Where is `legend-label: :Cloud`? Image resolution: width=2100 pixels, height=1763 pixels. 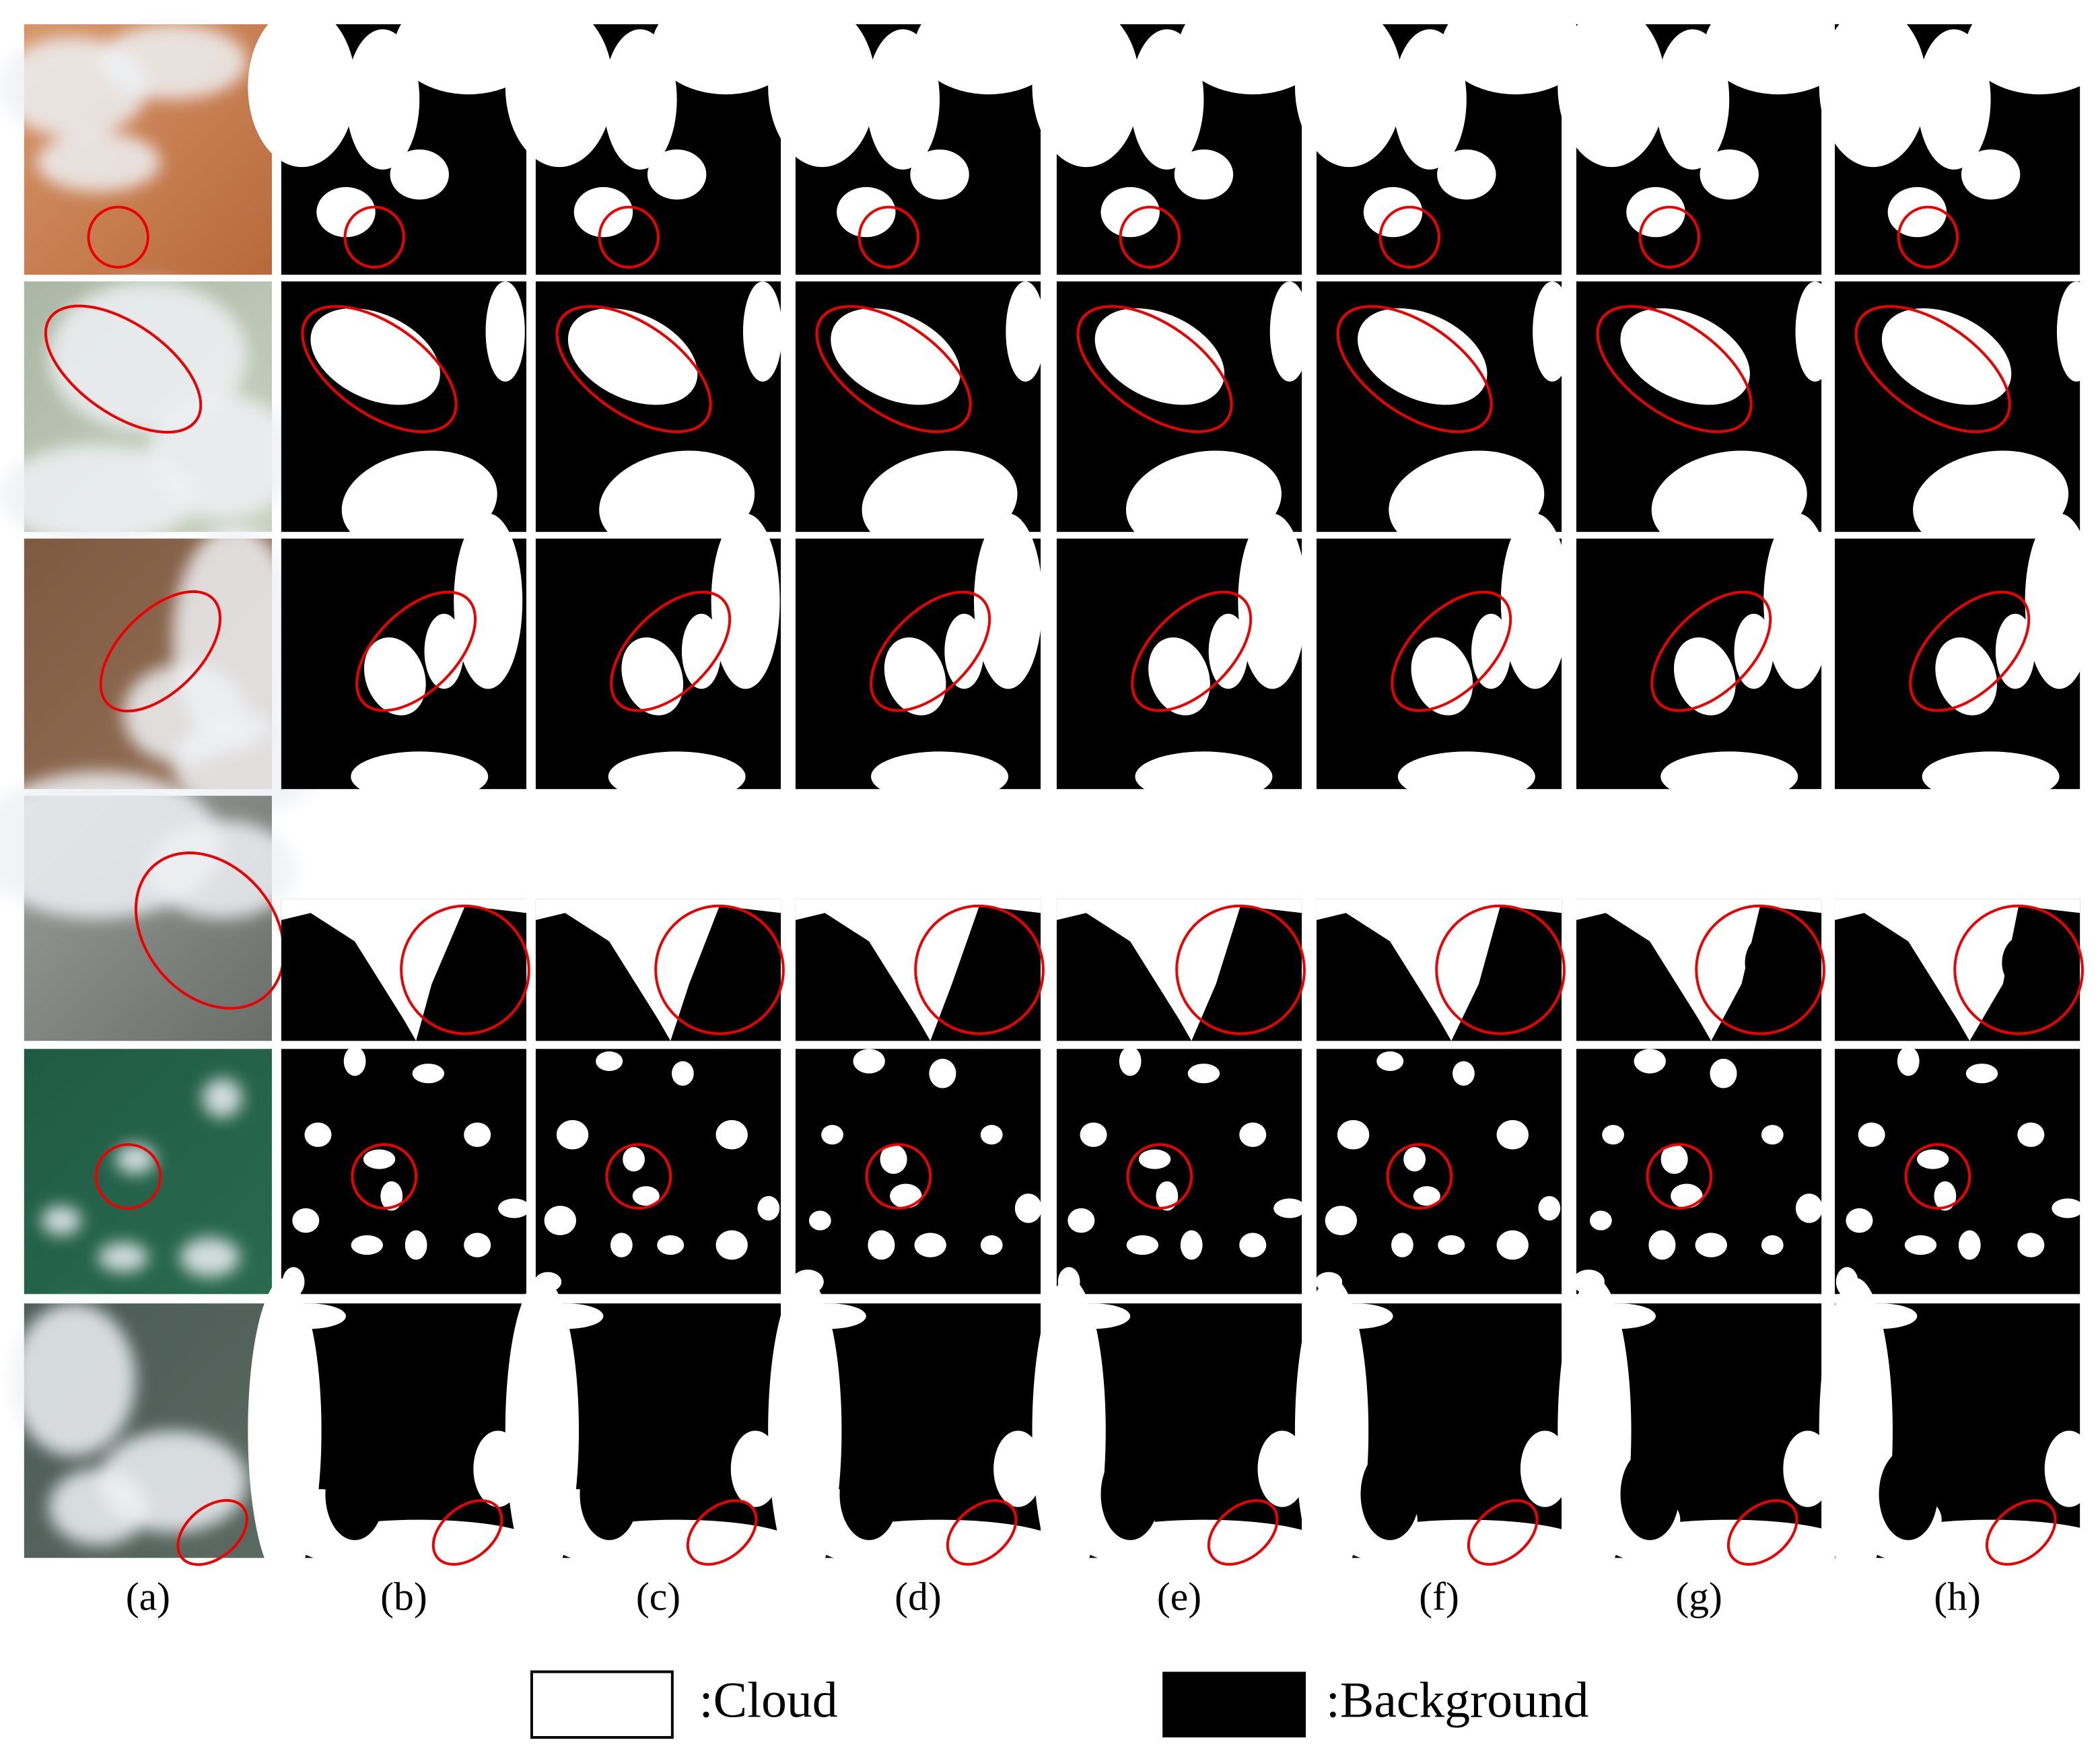 legend-label: :Cloud is located at coordinates (769, 1701).